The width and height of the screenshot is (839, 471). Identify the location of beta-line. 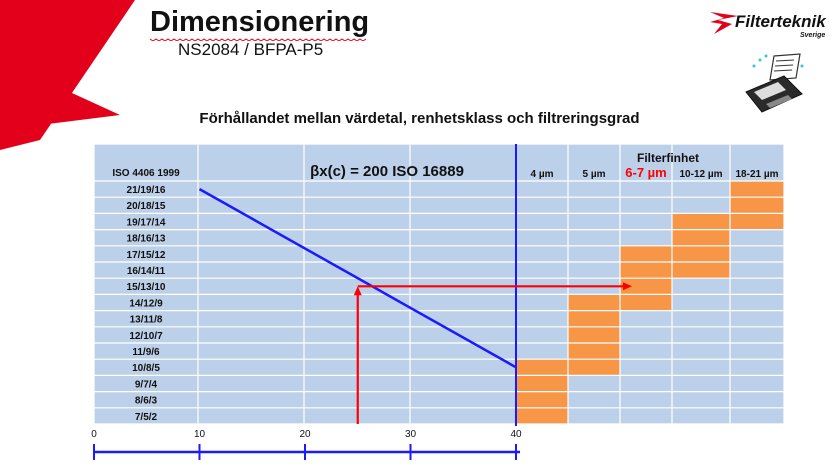
(357, 278).